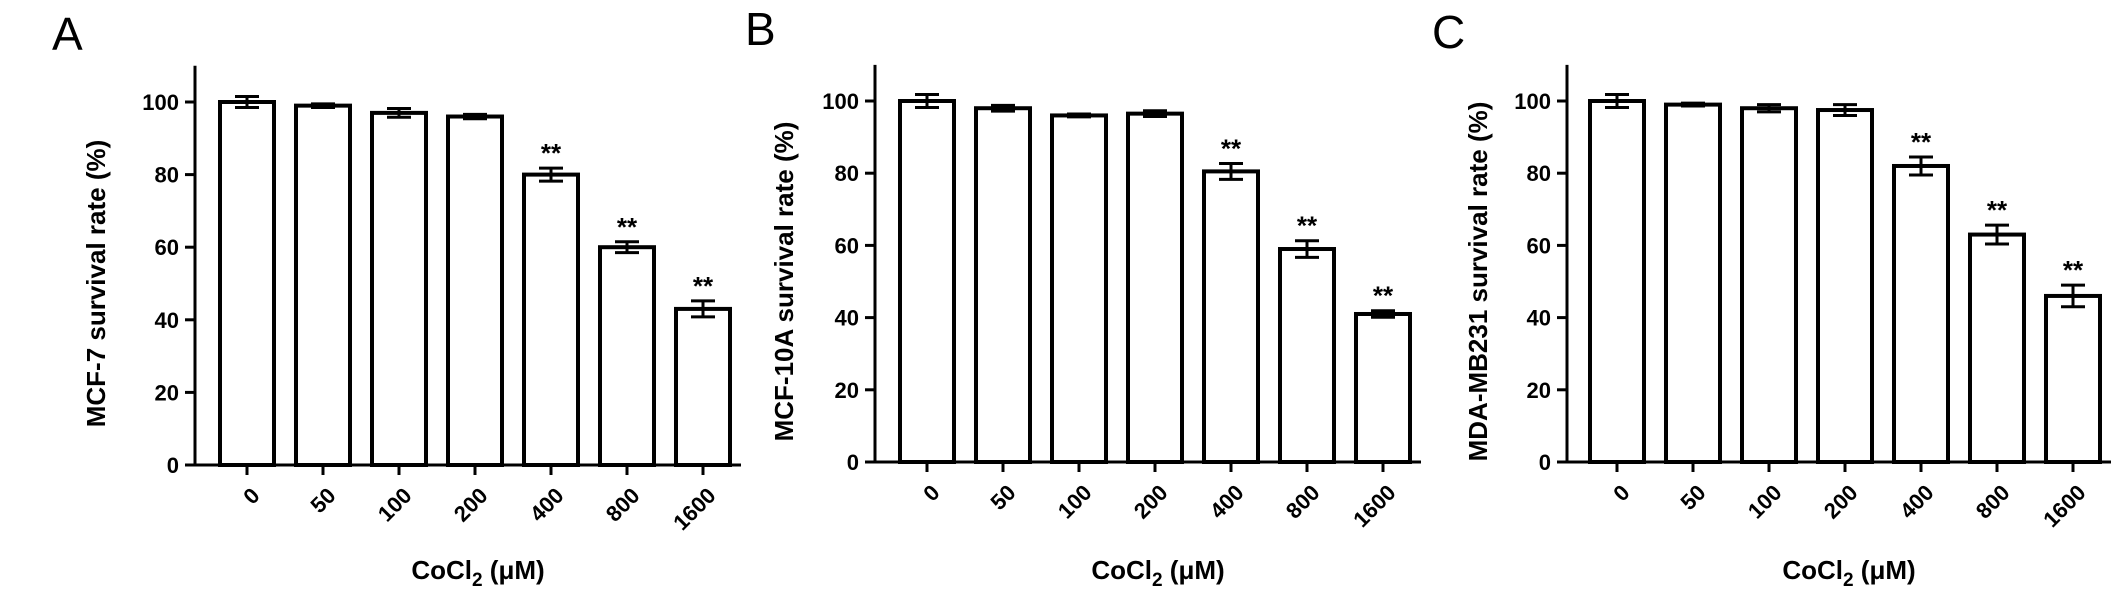  I want to click on panel-letter: B, so click(760, 29).